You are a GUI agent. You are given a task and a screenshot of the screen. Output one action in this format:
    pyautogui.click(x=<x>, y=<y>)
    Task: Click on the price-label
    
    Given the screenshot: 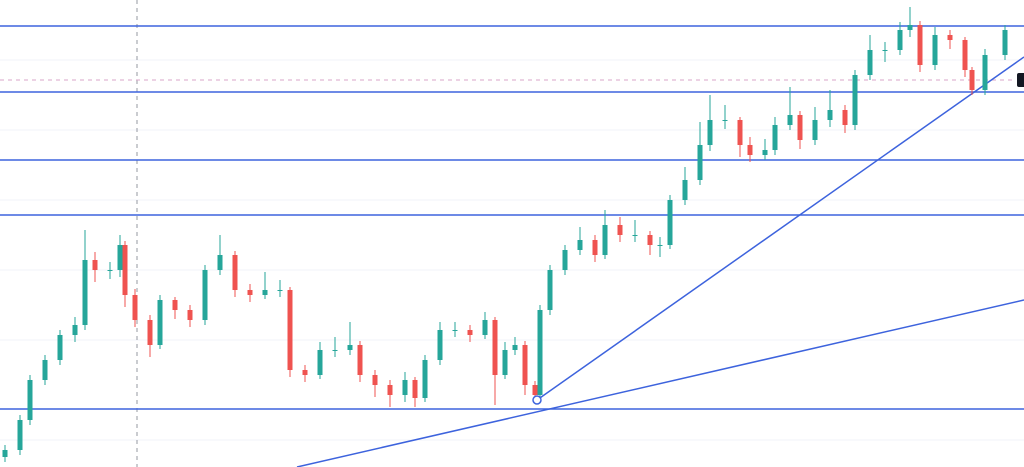 What is the action you would take?
    pyautogui.click(x=1020, y=80)
    